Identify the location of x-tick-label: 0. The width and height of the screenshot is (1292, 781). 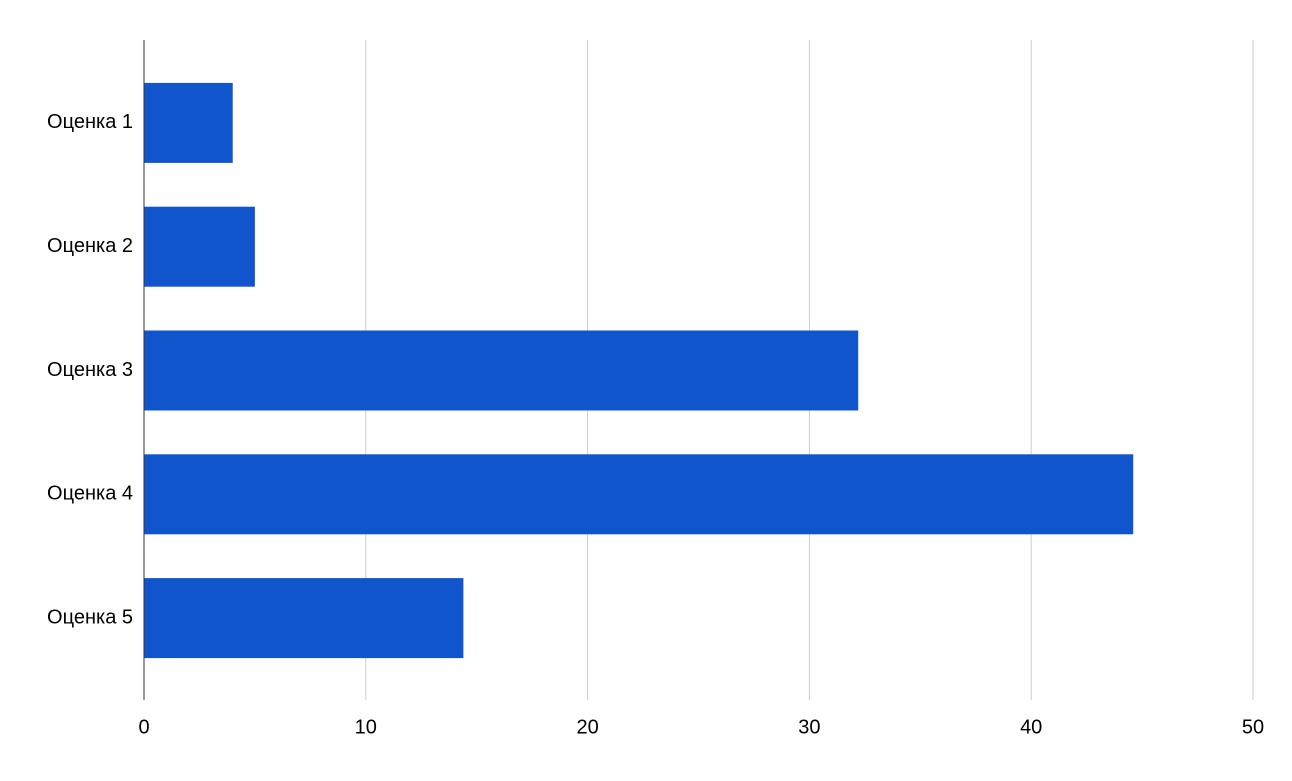
(143, 727).